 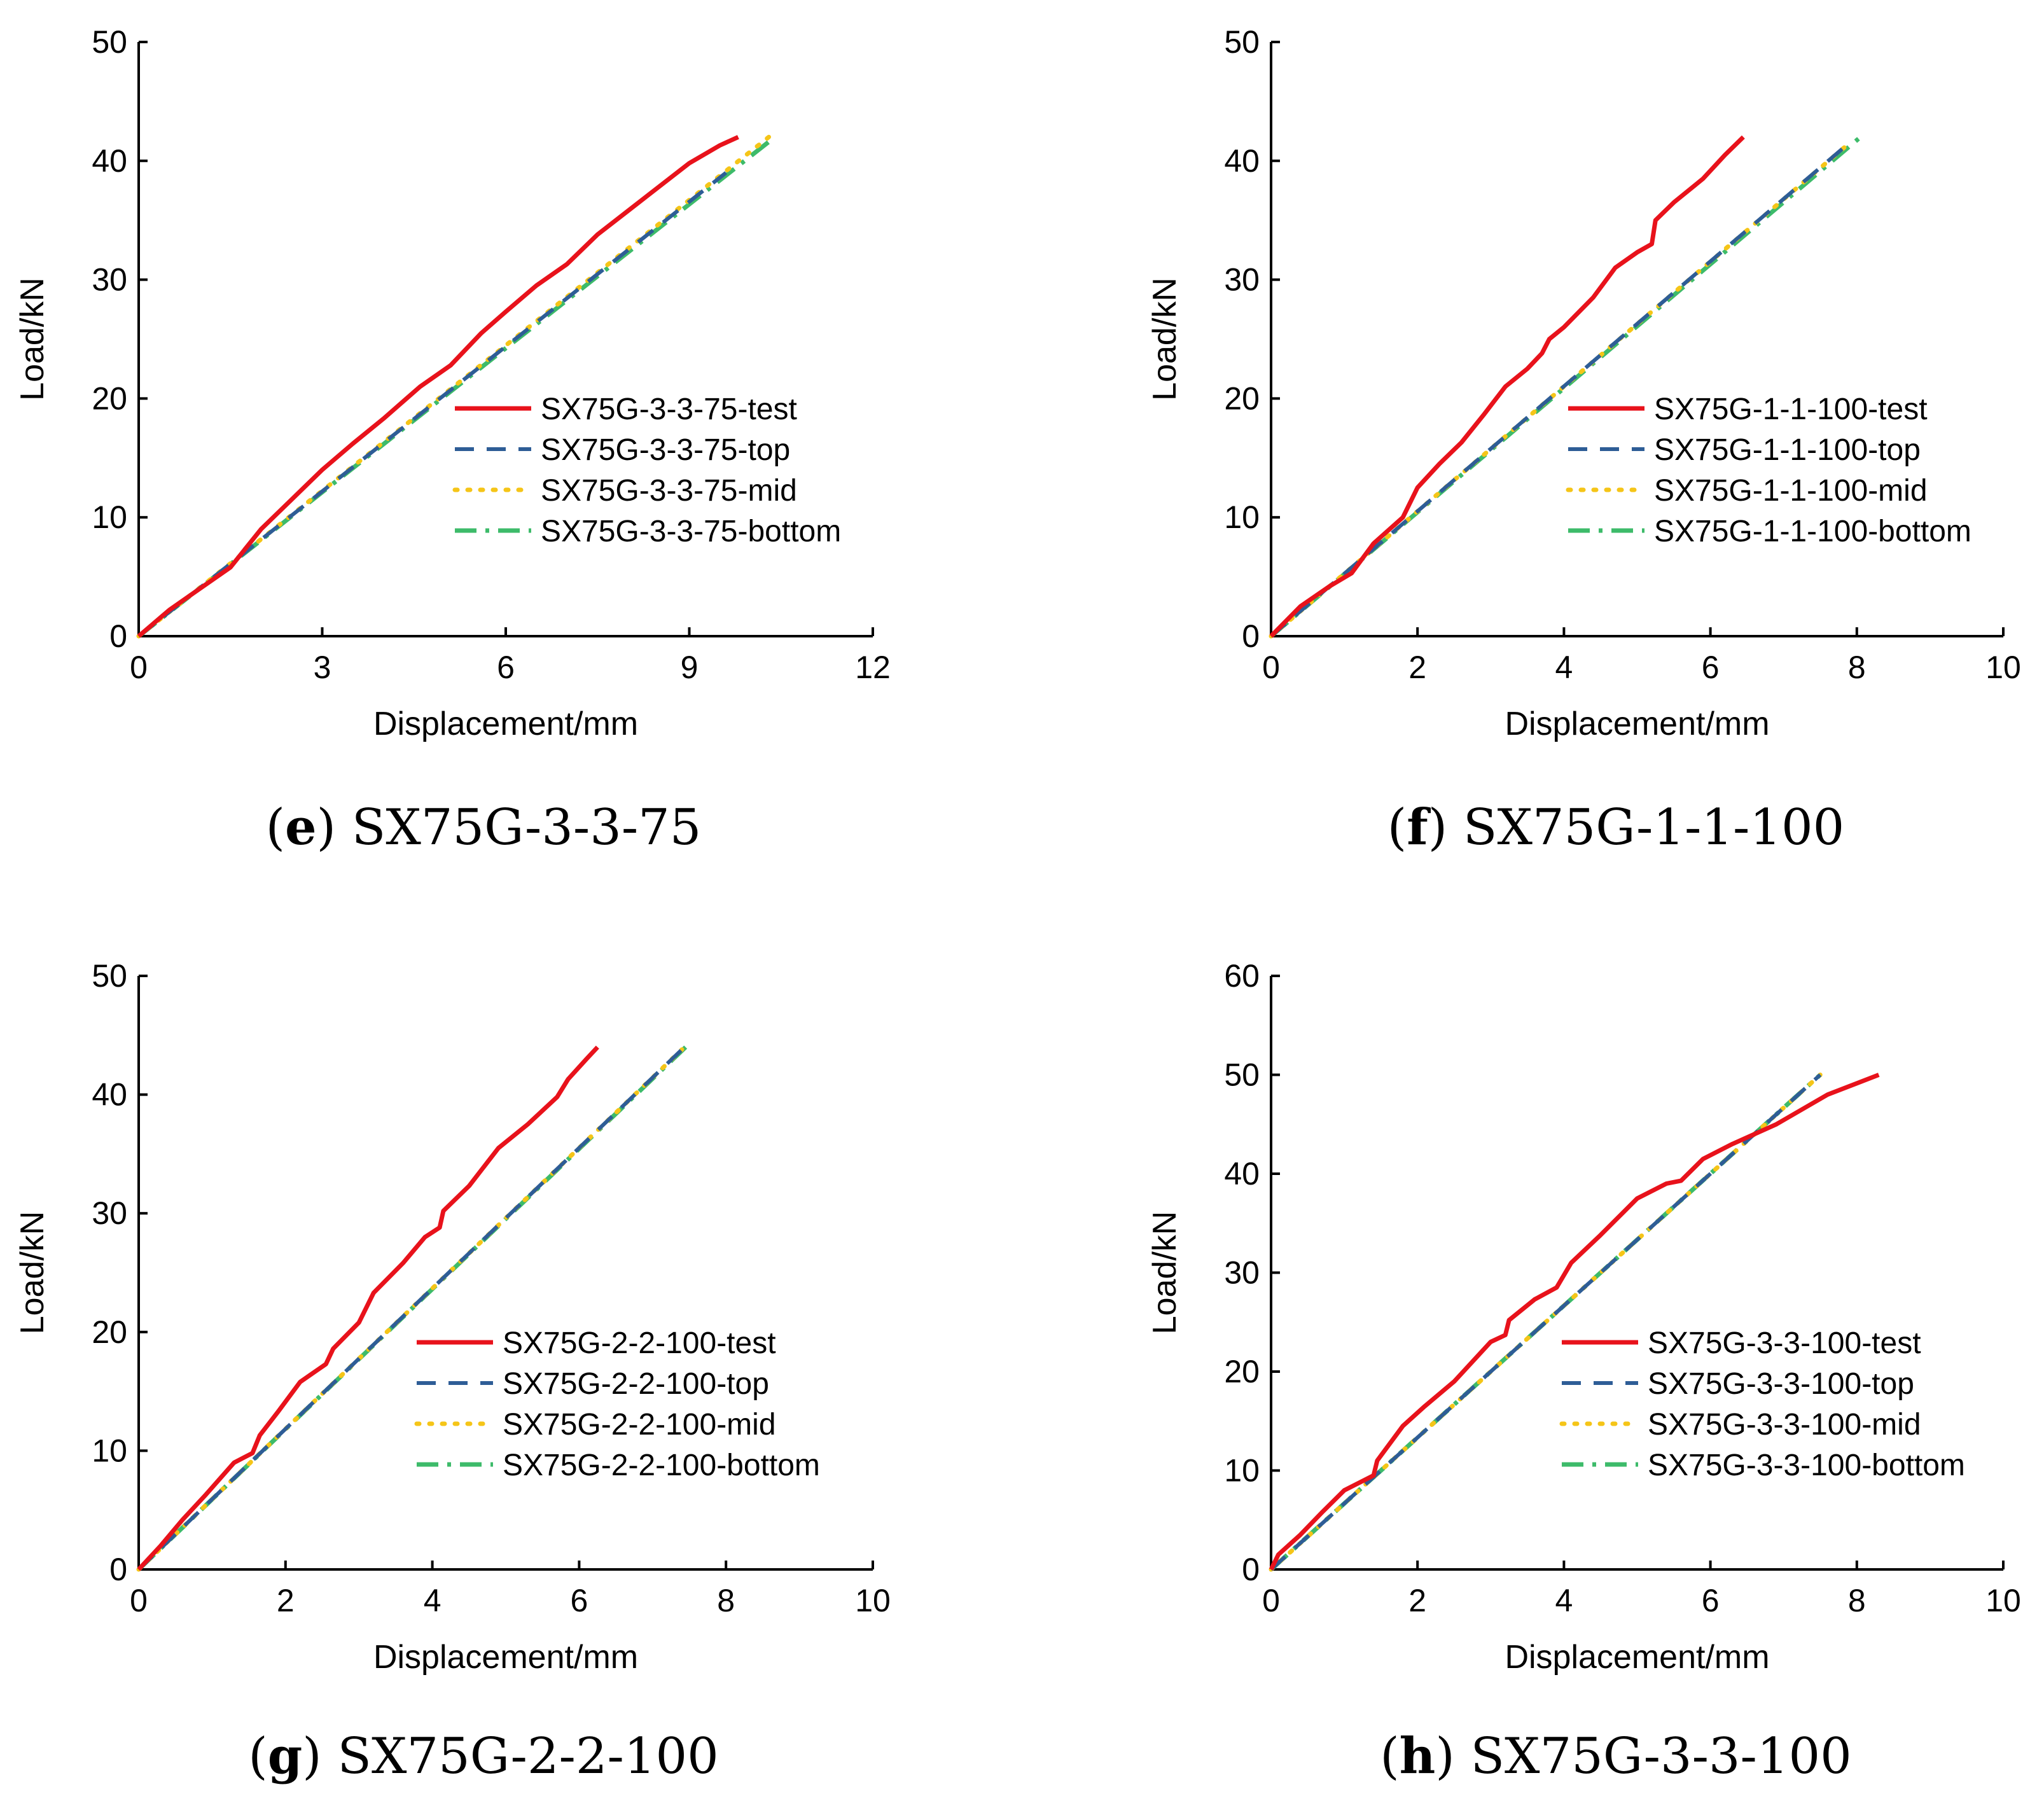 I want to click on legend-label: SX75G-3-3-100-test, so click(x=1784, y=1343).